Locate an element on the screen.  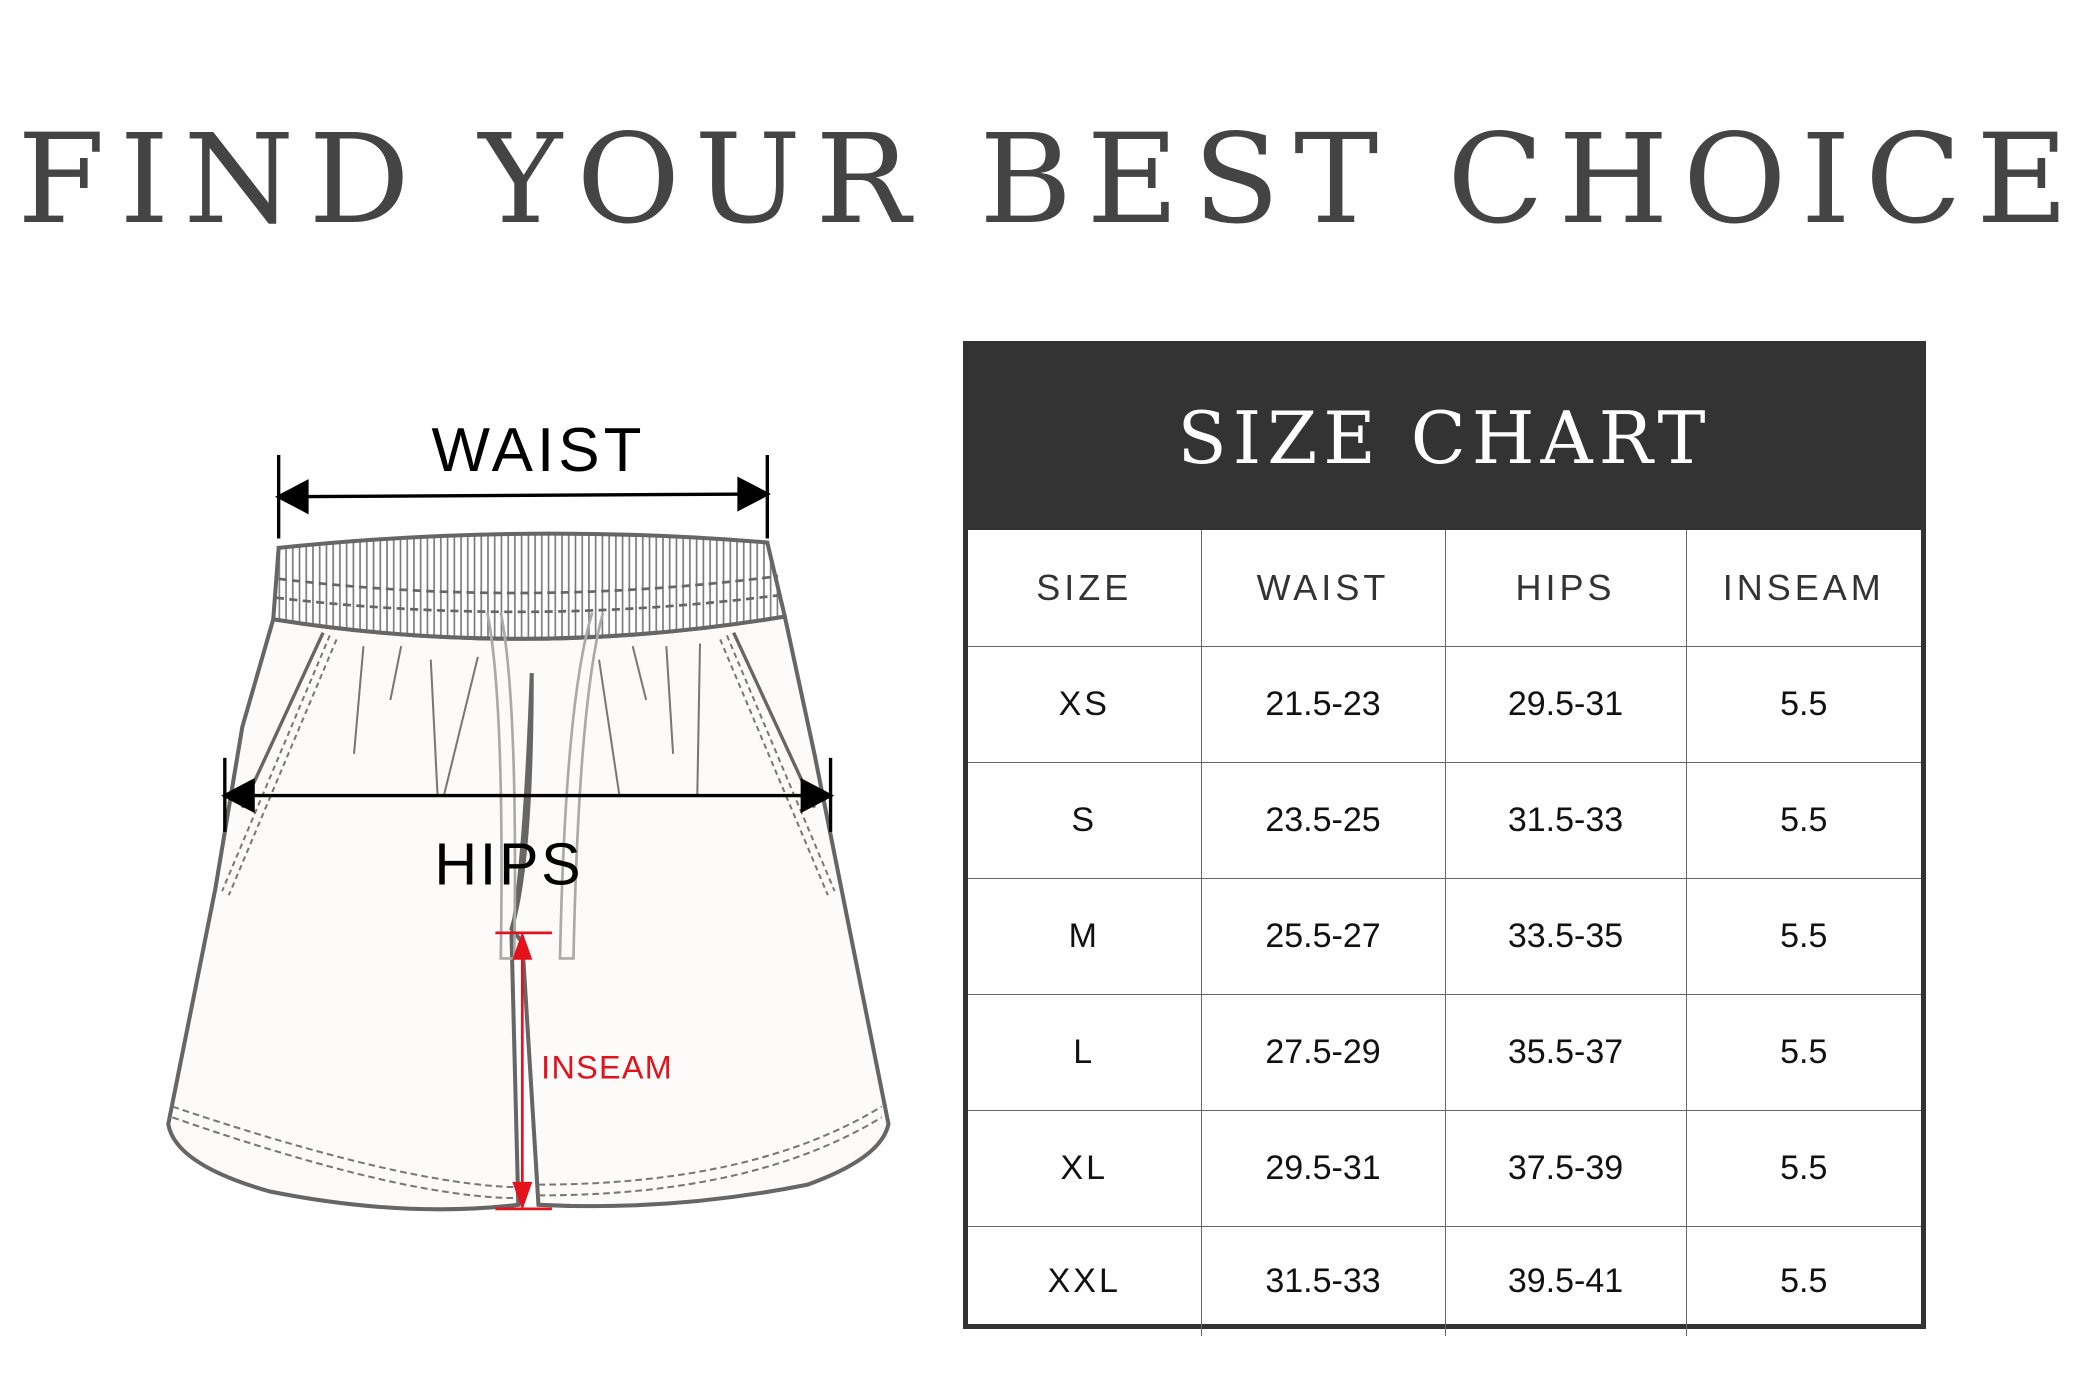
hips-arrow is located at coordinates (528, 794).